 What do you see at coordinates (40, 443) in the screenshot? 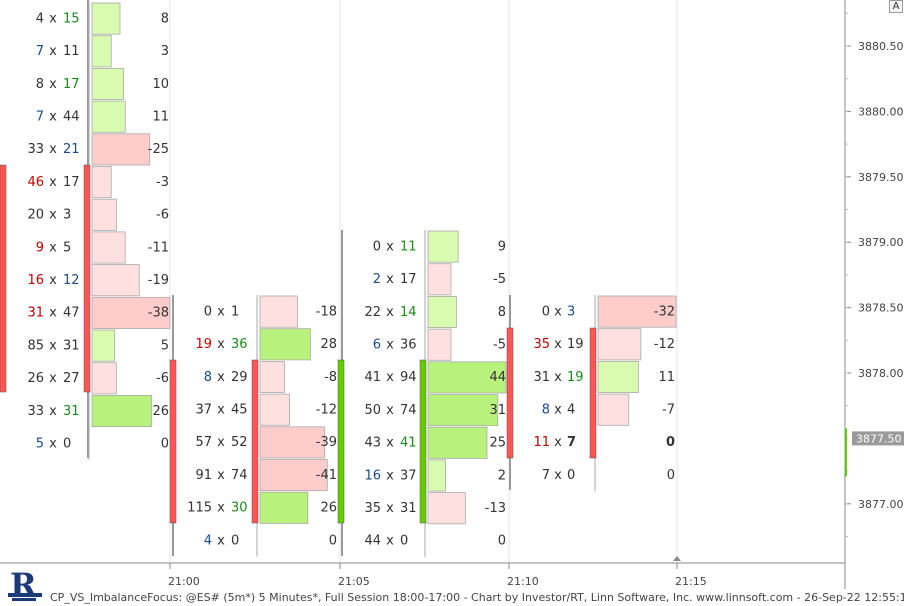
I see `bid-volume: 5` at bounding box center [40, 443].